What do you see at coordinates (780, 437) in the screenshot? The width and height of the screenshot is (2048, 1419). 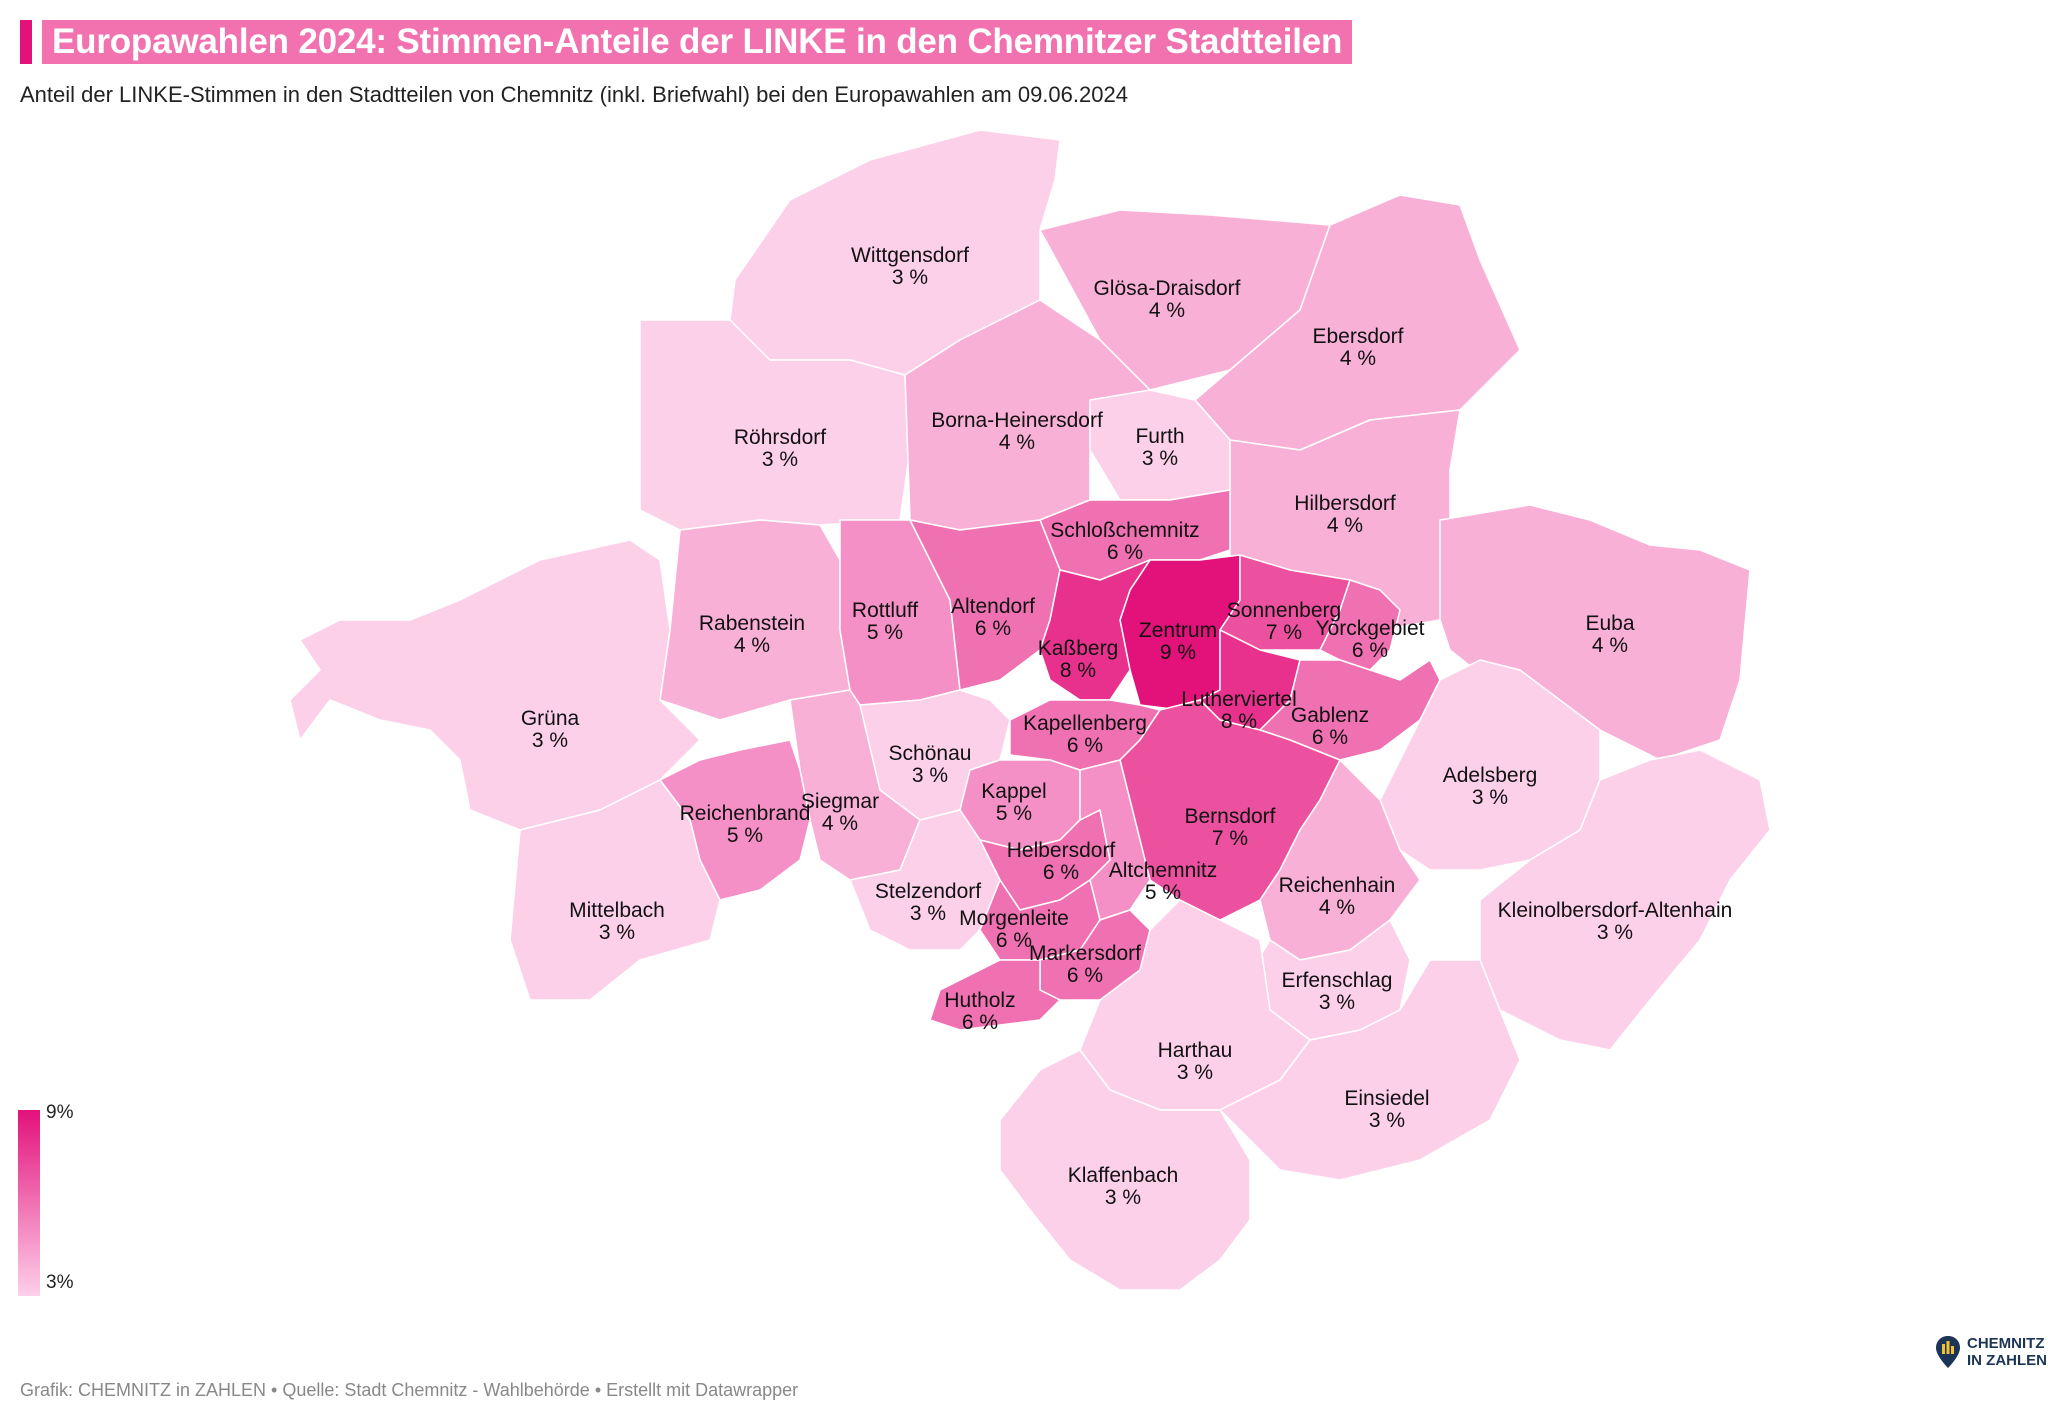 I see `district-name-label: Röhrsdorf` at bounding box center [780, 437].